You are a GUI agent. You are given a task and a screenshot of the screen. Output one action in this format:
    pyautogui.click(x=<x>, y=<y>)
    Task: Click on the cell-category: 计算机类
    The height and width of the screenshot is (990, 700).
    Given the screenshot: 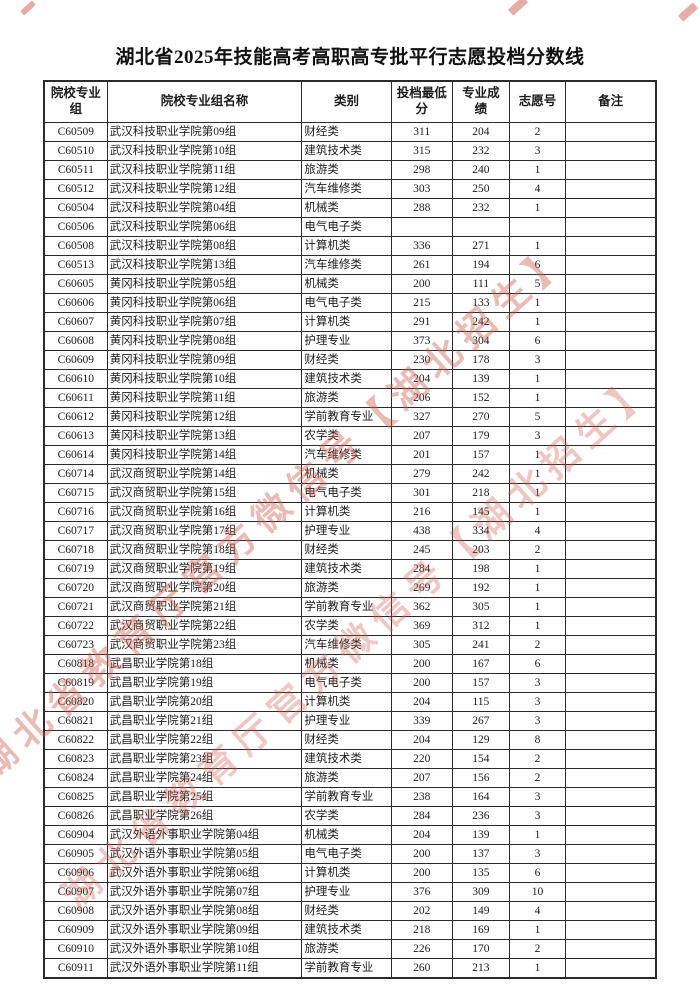 What is the action you would take?
    pyautogui.click(x=346, y=873)
    